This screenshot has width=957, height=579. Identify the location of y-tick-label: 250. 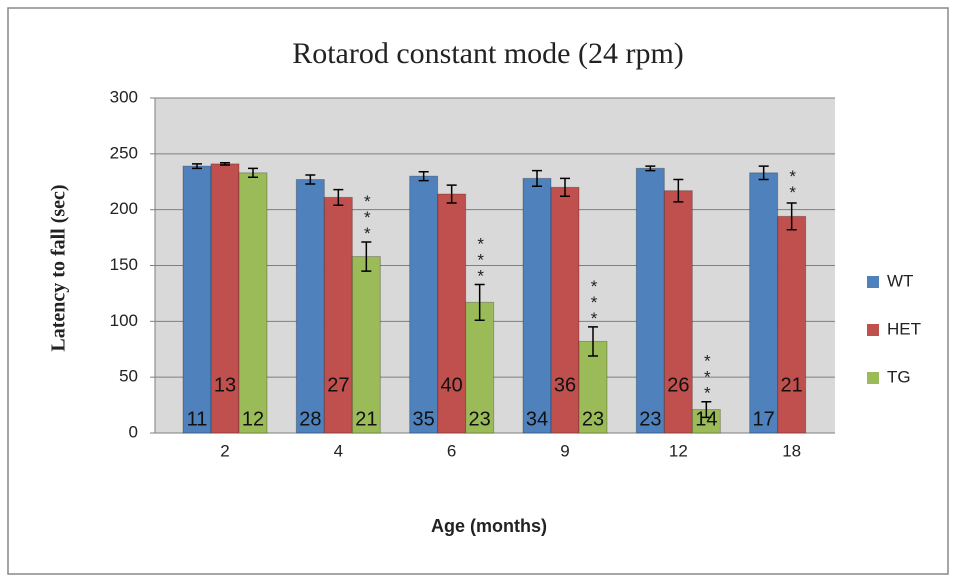
(124, 152).